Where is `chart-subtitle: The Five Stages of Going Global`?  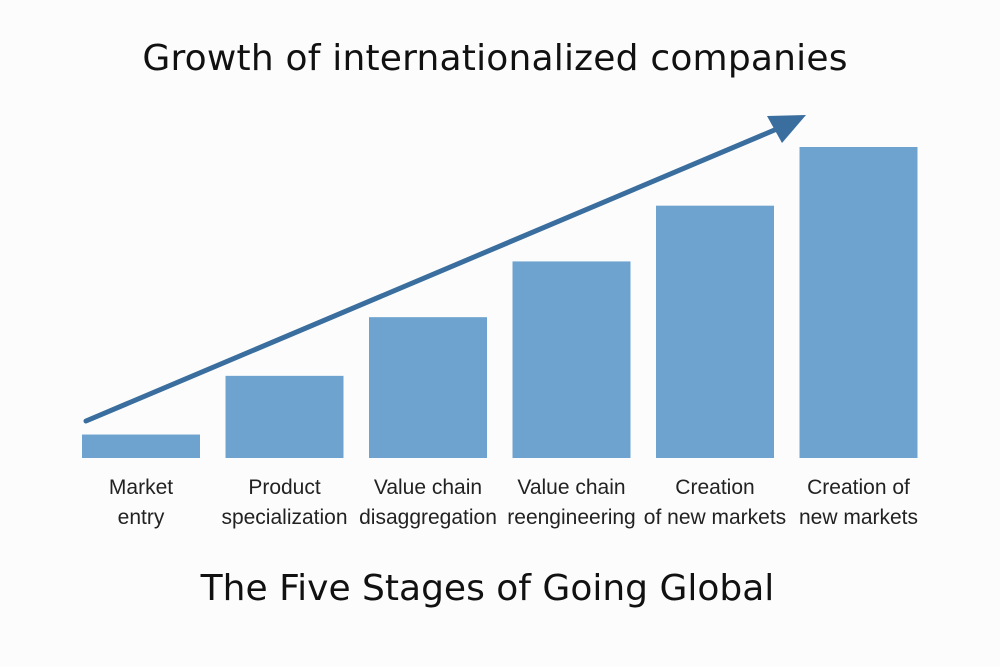 chart-subtitle: The Five Stages of Going Global is located at coordinates (487, 588).